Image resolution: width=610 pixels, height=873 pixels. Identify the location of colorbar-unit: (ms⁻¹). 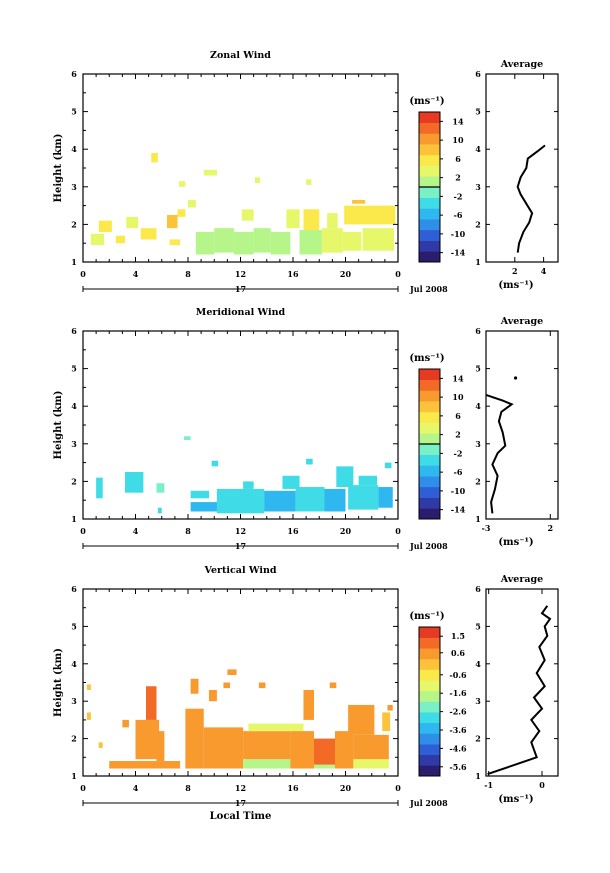
(426, 101).